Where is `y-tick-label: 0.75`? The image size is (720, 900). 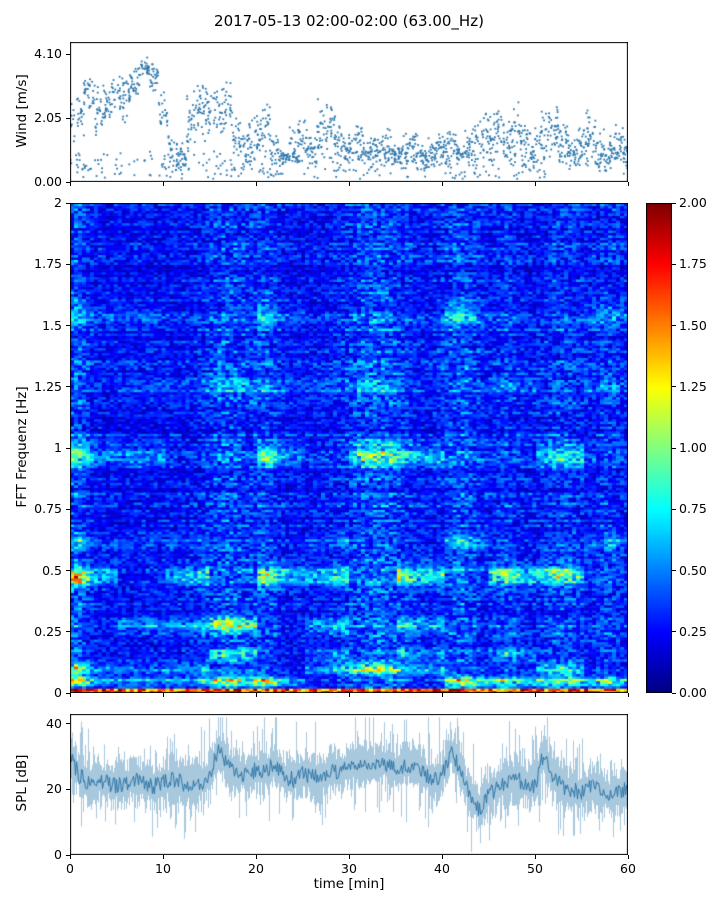
y-tick-label: 0.75 is located at coordinates (48, 509).